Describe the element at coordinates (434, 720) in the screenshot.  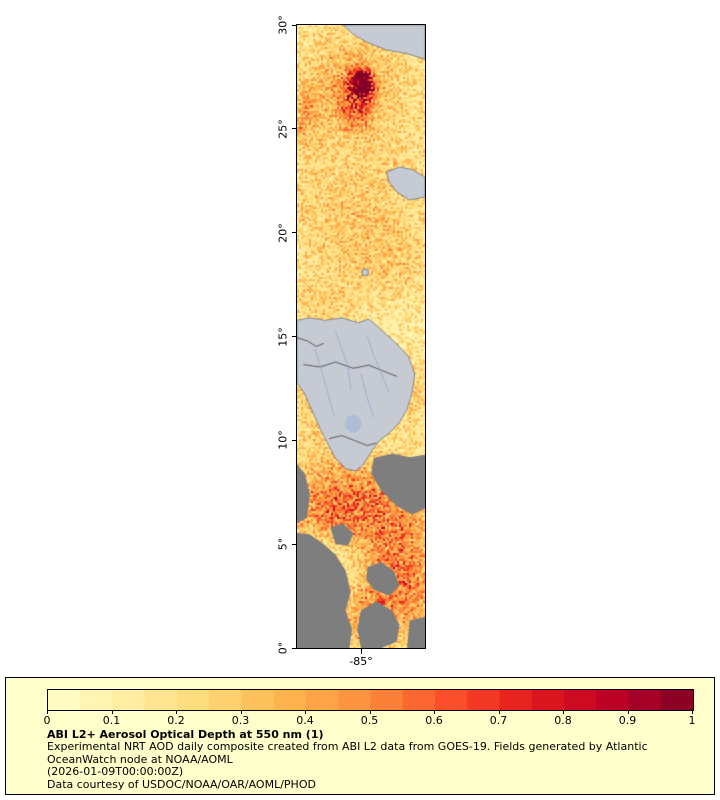
I see `colorbar-tick-label: 0.6` at that location.